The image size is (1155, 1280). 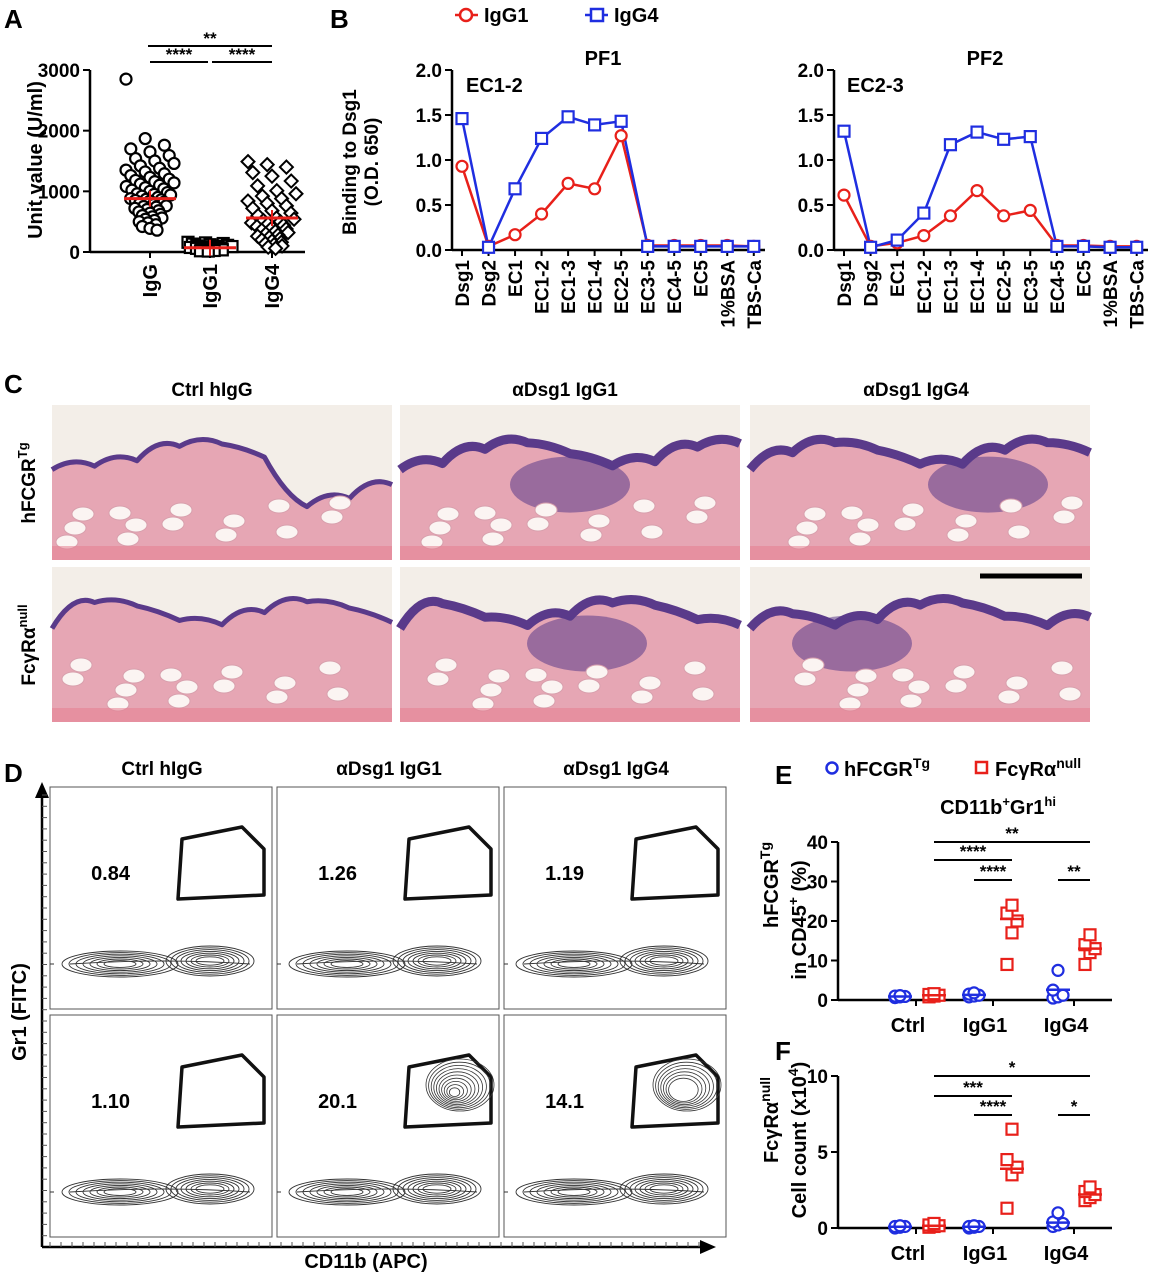 What do you see at coordinates (429, 161) in the screenshot?
I see `panel-b-ytick-label: 1.0` at bounding box center [429, 161].